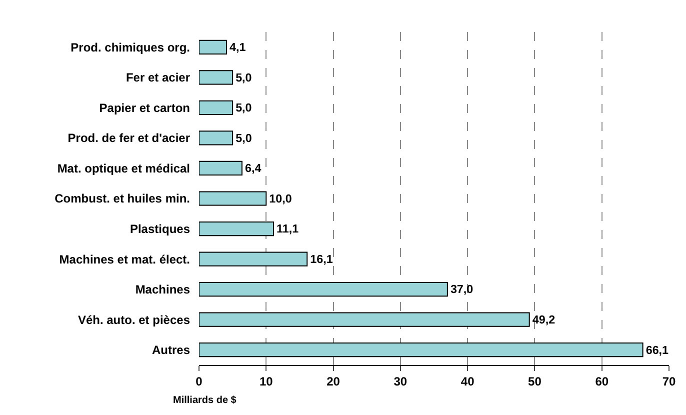 The height and width of the screenshot is (415, 686). Describe the element at coordinates (401, 381) in the screenshot. I see `x-tick-label: 30` at that location.